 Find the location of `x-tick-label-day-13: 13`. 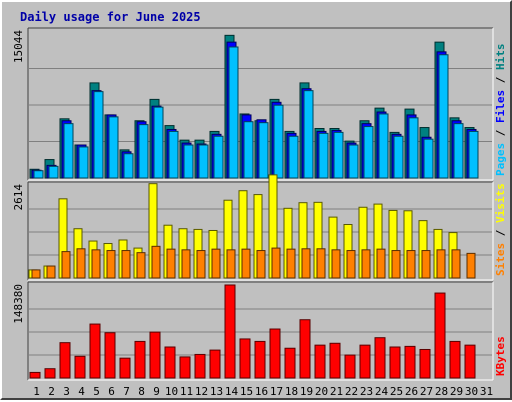

x-tick-label-day-13: 13 is located at coordinates (216, 391).